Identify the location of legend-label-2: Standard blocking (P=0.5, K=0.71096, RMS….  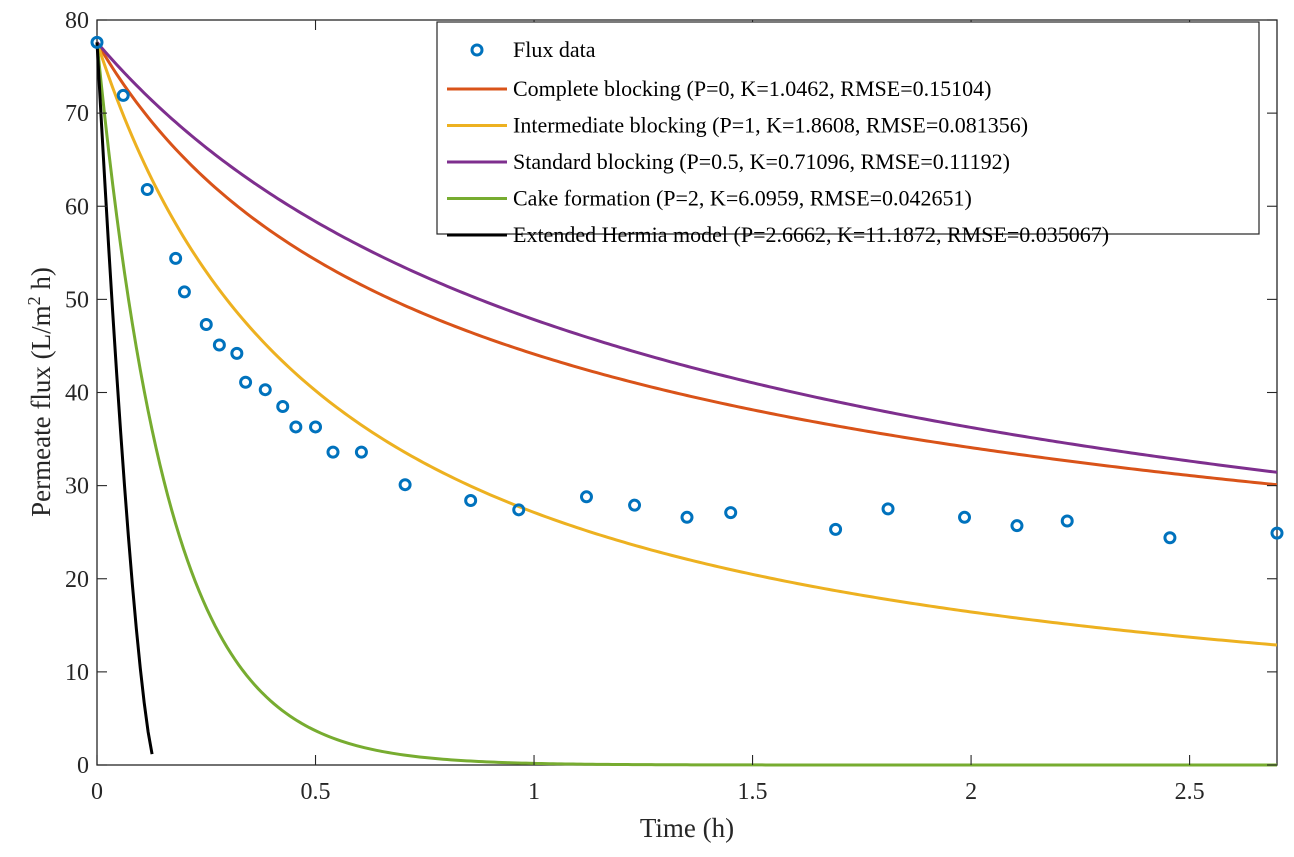
(761, 161).